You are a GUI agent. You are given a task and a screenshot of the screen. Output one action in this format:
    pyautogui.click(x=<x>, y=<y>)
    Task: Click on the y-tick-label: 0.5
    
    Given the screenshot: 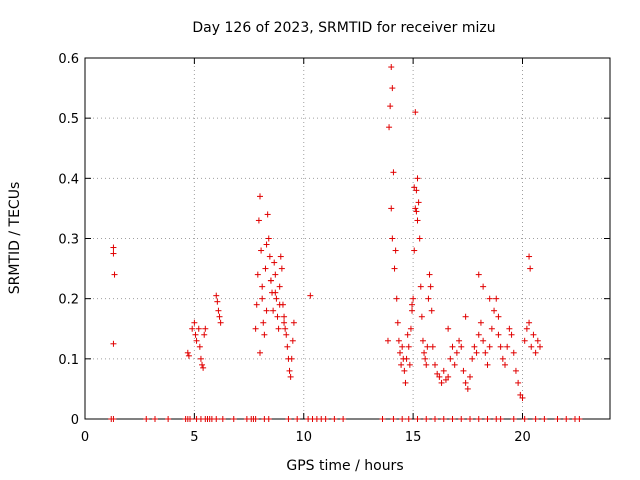 What is the action you would take?
    pyautogui.click(x=68, y=119)
    